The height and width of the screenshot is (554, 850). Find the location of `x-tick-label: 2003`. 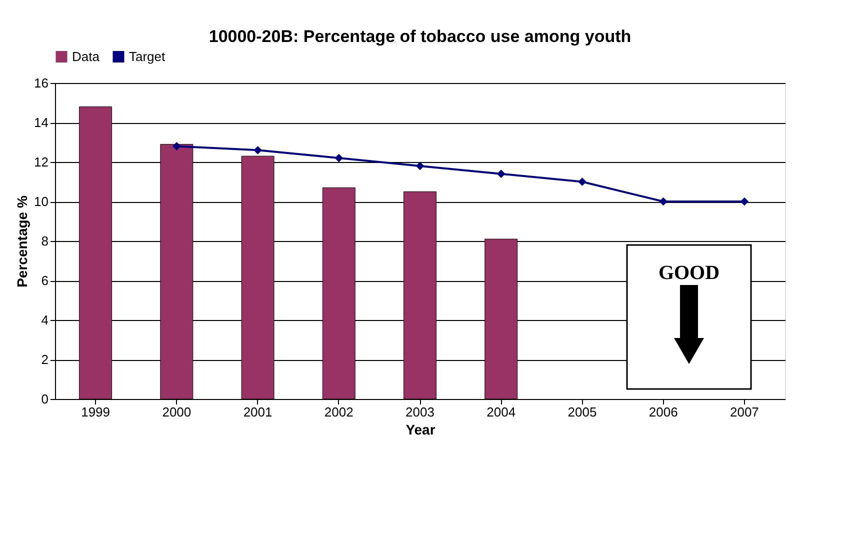

x-tick-label: 2003 is located at coordinates (420, 412).